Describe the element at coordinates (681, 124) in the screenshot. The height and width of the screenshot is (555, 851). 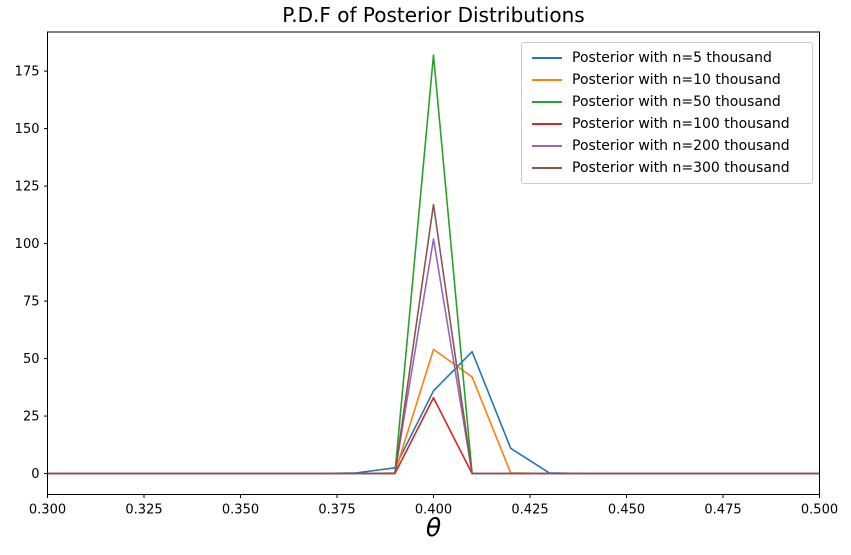
I see `legend-label: Posterior with n=100 thousand` at that location.